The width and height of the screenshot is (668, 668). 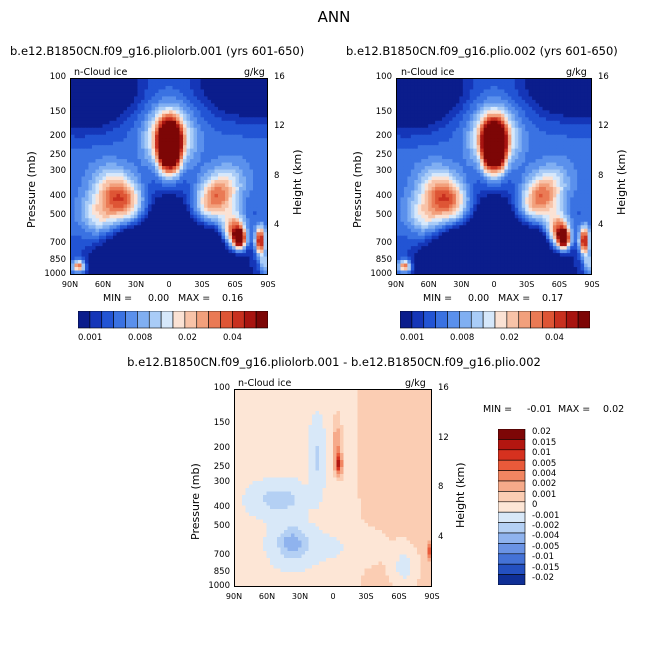 What do you see at coordinates (57, 260) in the screenshot?
I see `p1-pressure-tick: 850` at bounding box center [57, 260].